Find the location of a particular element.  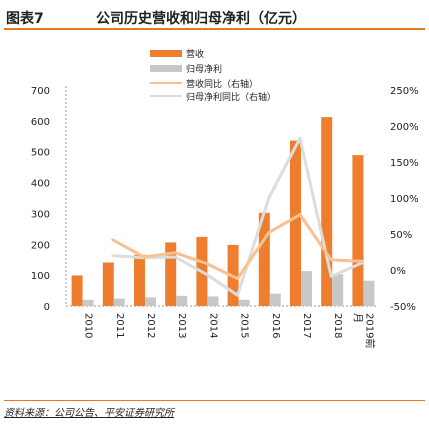

right-axis-tick-0: -50% is located at coordinates (403, 307).